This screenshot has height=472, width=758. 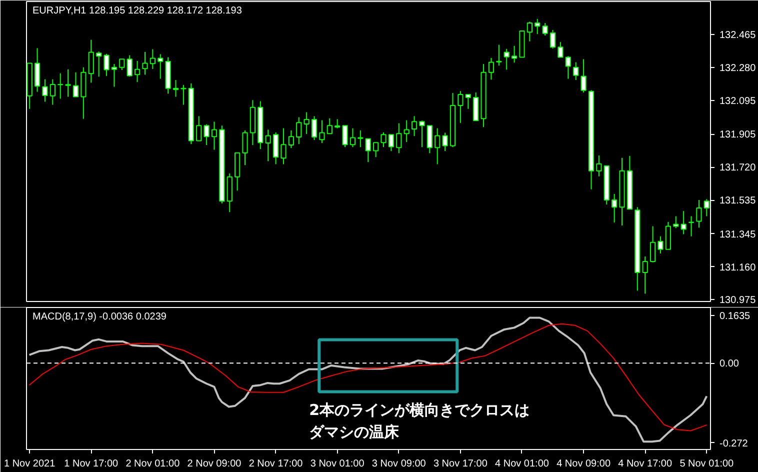 What do you see at coordinates (738, 101) in the screenshot?
I see `y-tick-label: 132.095` at bounding box center [738, 101].